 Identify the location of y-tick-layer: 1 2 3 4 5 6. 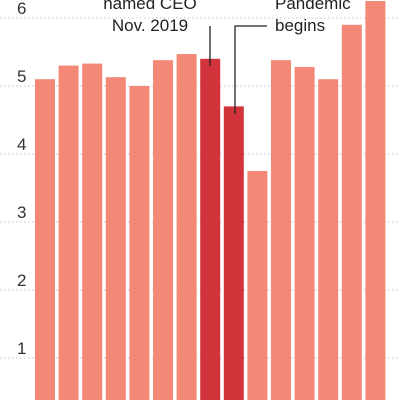
(21, 179).